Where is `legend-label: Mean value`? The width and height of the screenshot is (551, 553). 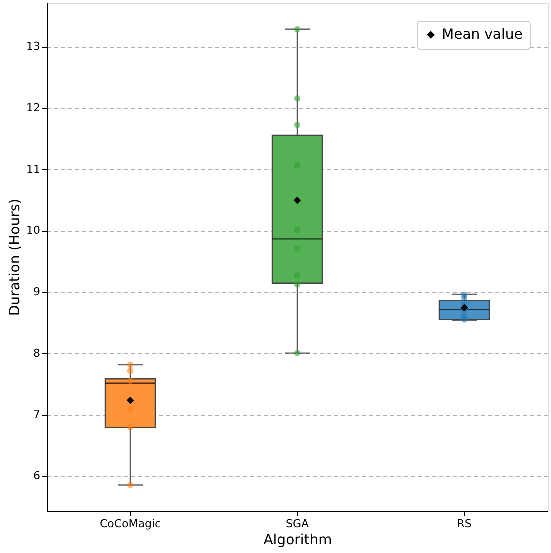
legend-label: Mean value is located at coordinates (482, 35).